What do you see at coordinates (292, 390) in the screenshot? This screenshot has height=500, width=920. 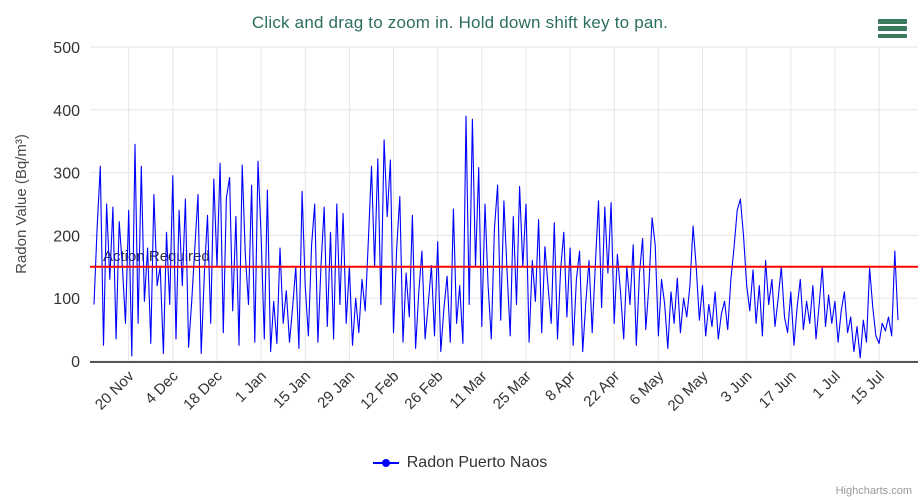 I see `x-tick-label: 15 Jan` at bounding box center [292, 390].